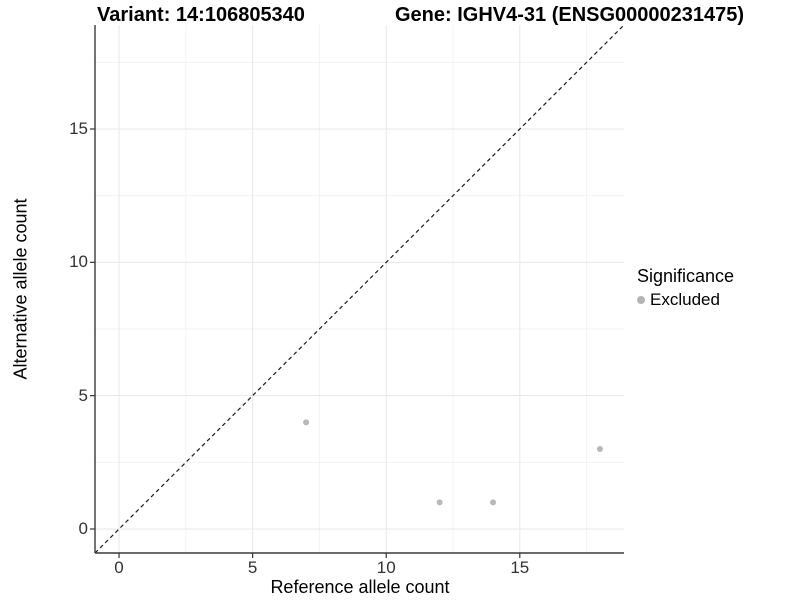 This screenshot has height=600, width=800. What do you see at coordinates (686, 276) in the screenshot?
I see `legend-title: Significance` at bounding box center [686, 276].